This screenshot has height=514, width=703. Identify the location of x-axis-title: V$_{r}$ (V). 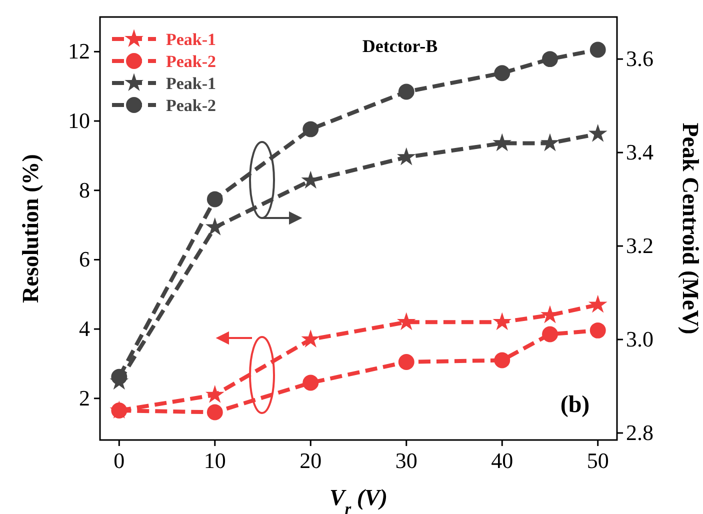
(358, 499).